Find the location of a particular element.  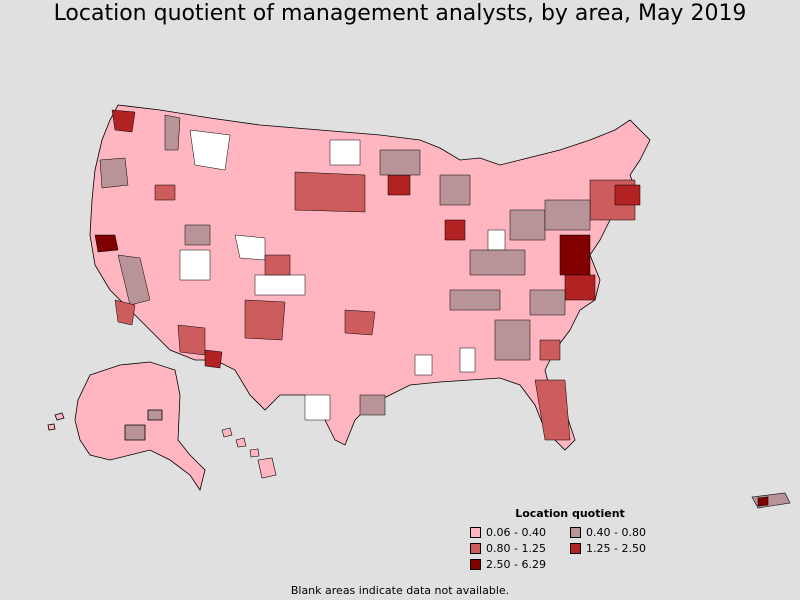

legend-item-2: 0.80 - 1.25 is located at coordinates (520, 548).